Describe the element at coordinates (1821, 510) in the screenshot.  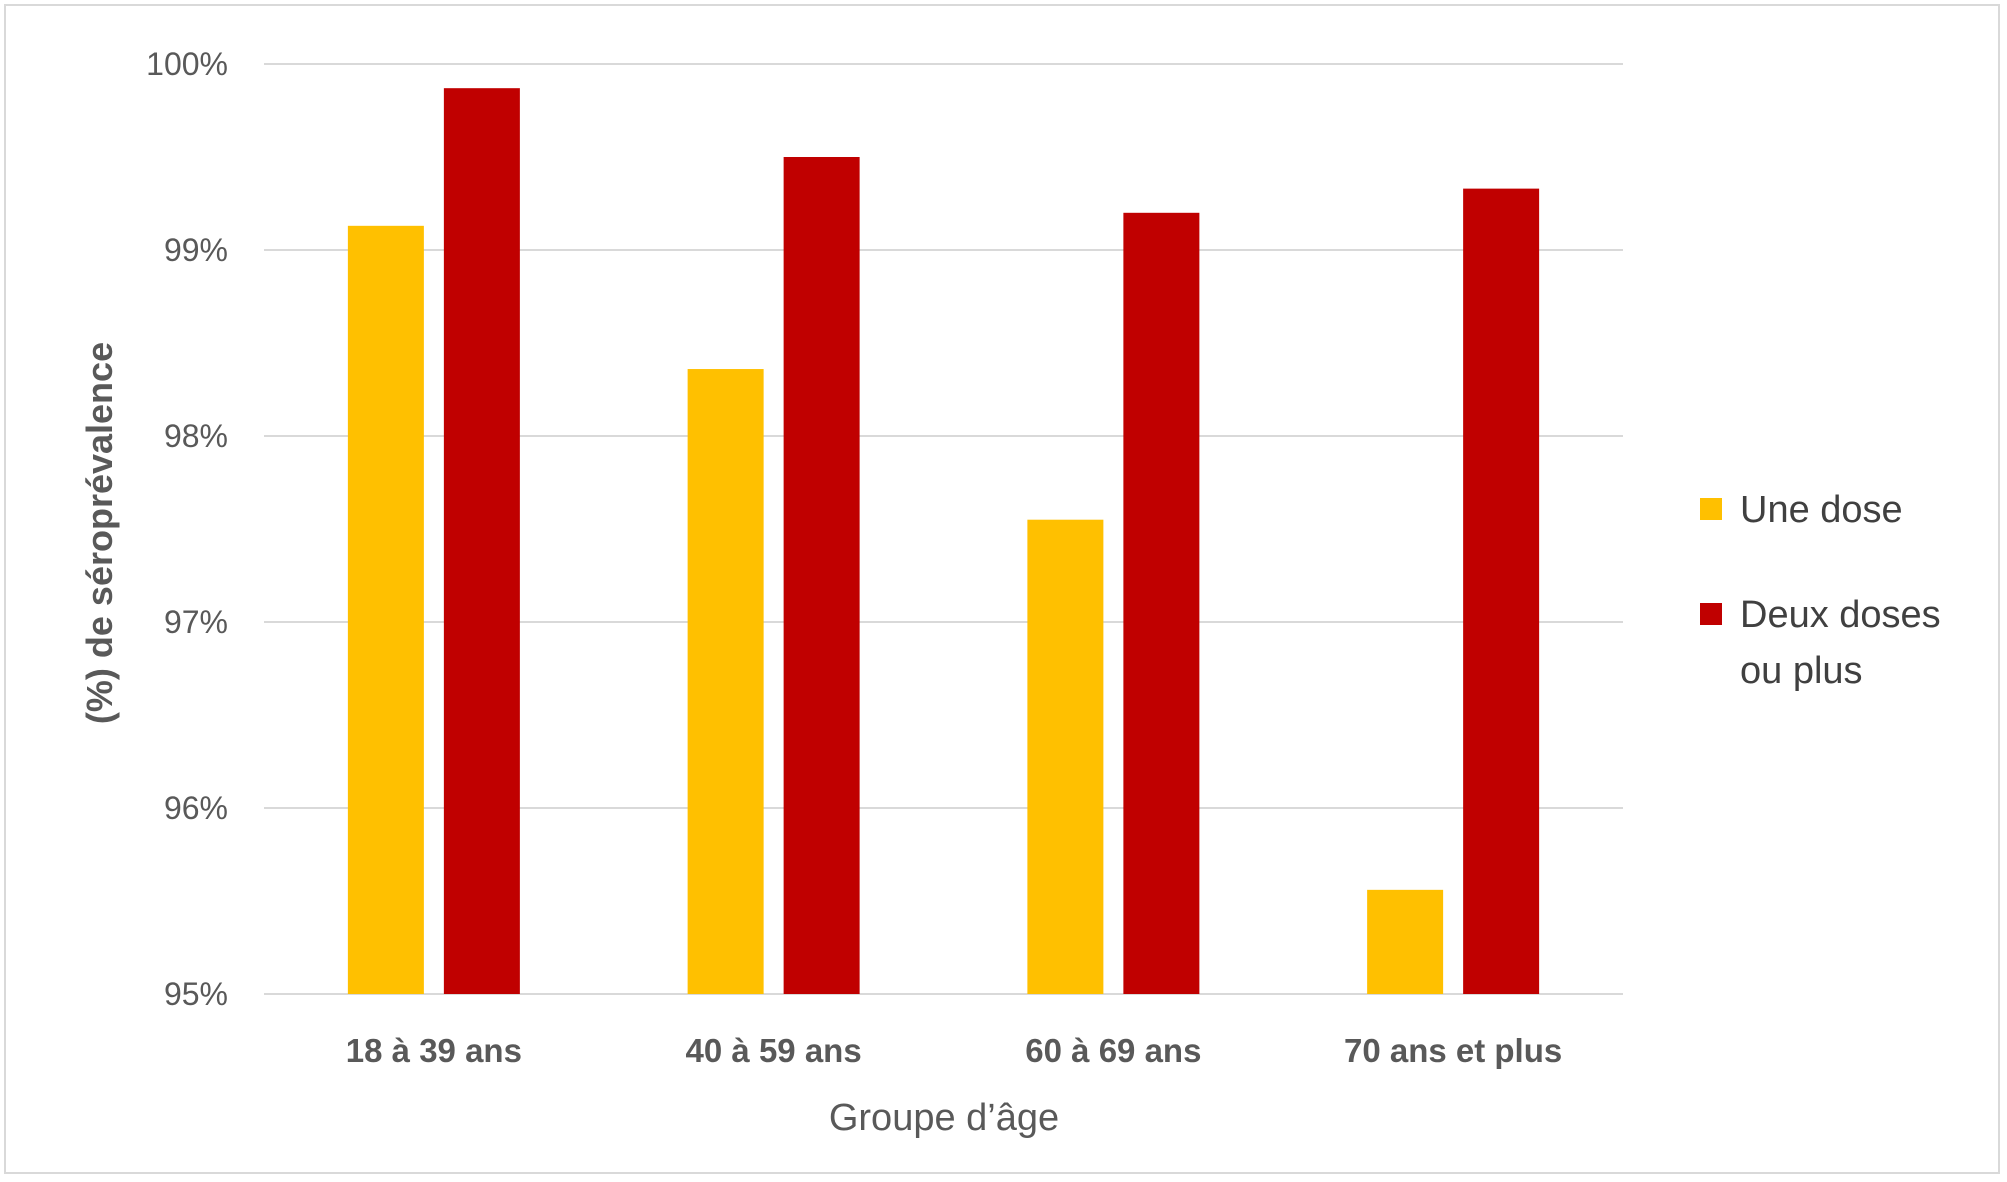
I see `legend-label: Une dose` at that location.